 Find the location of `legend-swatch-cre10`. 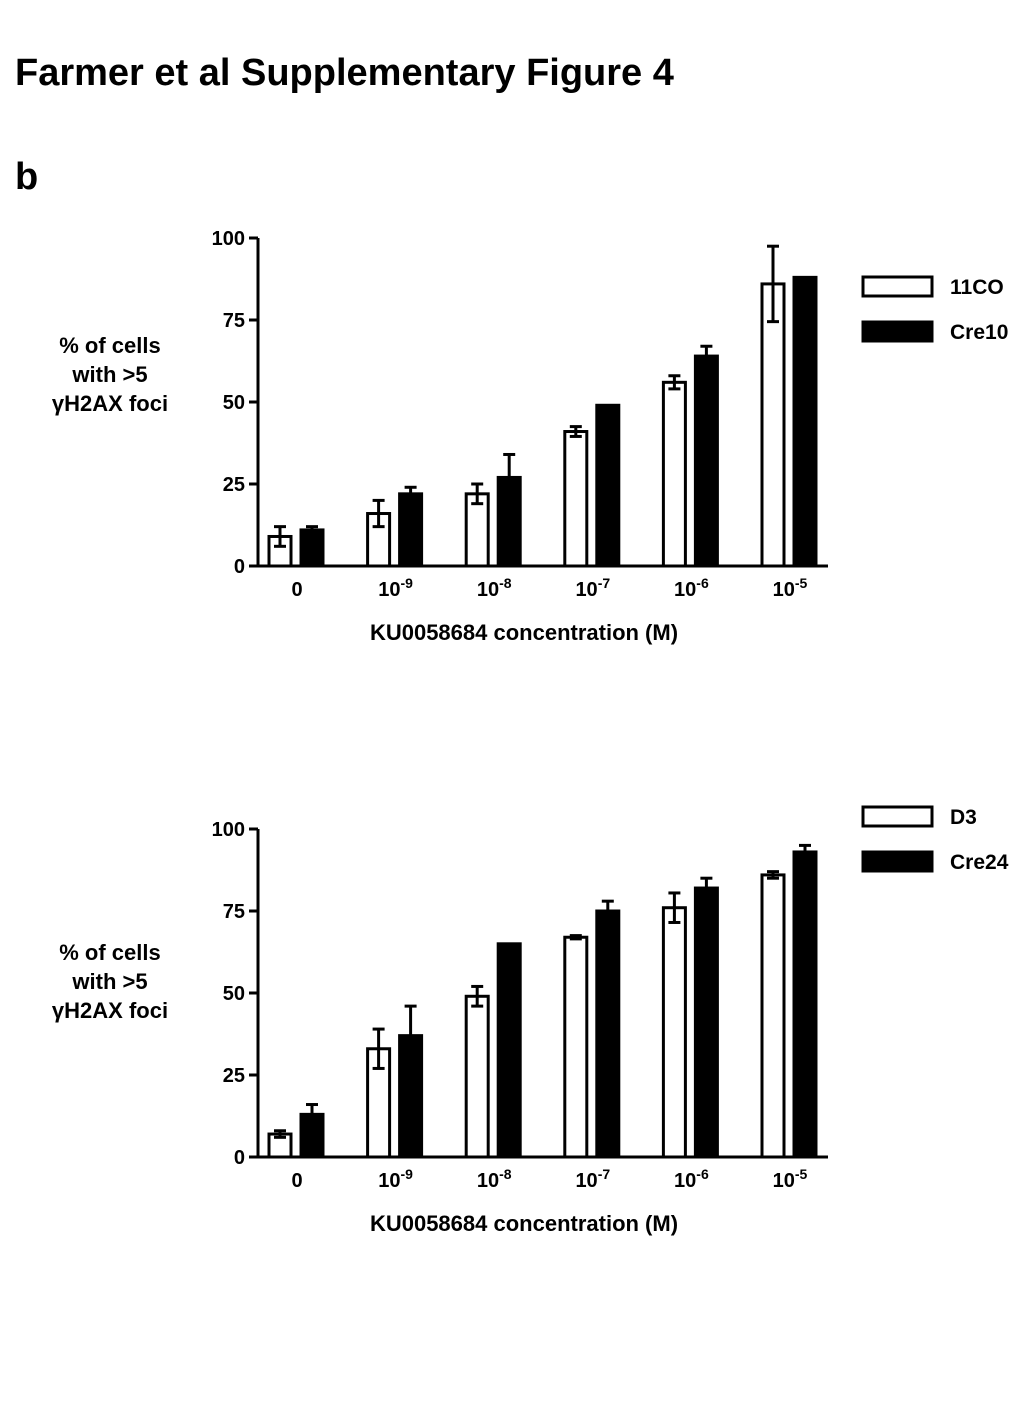

legend-swatch-cre10 is located at coordinates (897, 331).